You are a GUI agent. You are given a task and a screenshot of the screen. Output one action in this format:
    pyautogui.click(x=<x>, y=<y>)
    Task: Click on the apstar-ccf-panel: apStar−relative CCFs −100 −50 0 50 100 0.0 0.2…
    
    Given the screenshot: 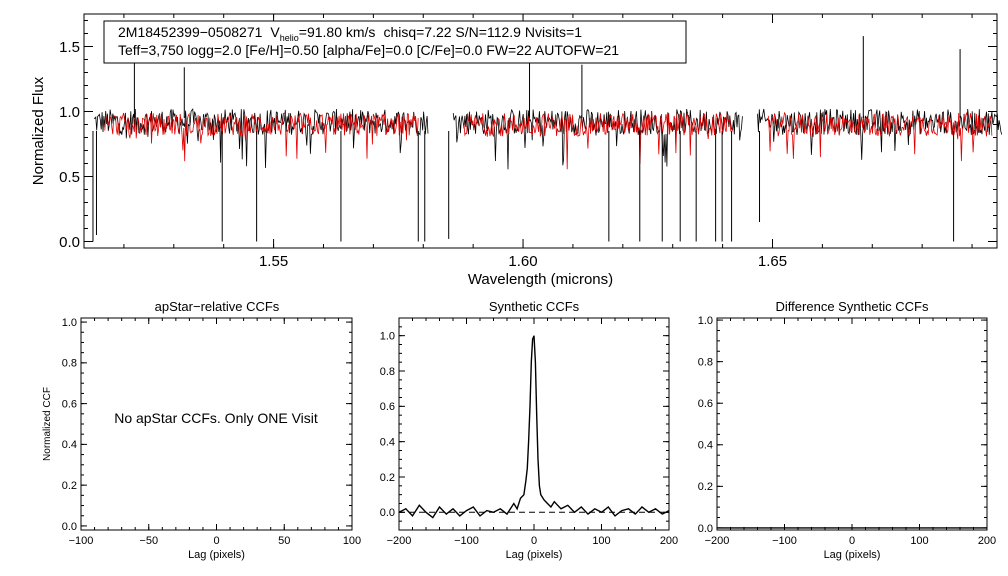 What is the action you would take?
    pyautogui.click(x=201, y=430)
    